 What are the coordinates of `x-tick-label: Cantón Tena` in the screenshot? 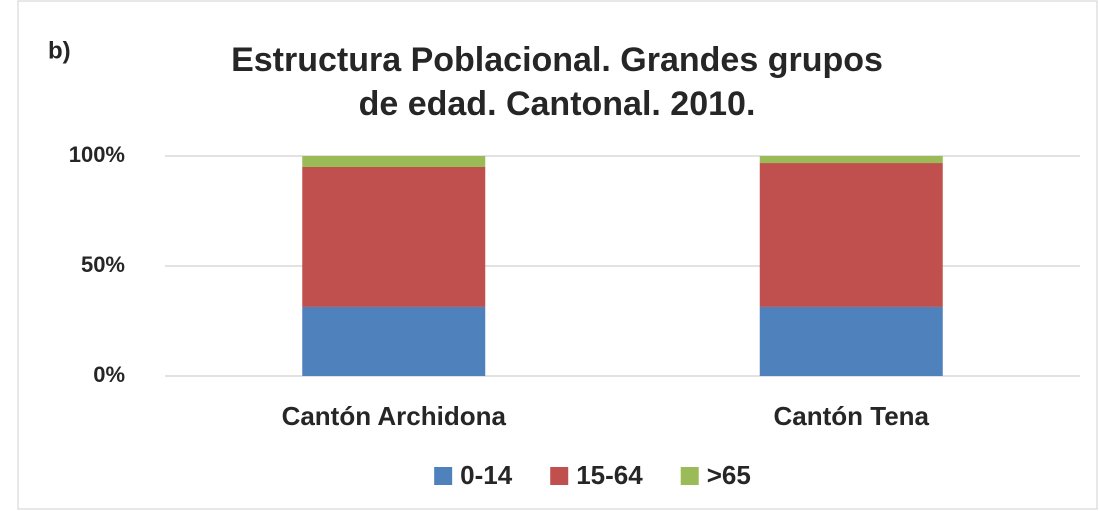 It's located at (851, 416).